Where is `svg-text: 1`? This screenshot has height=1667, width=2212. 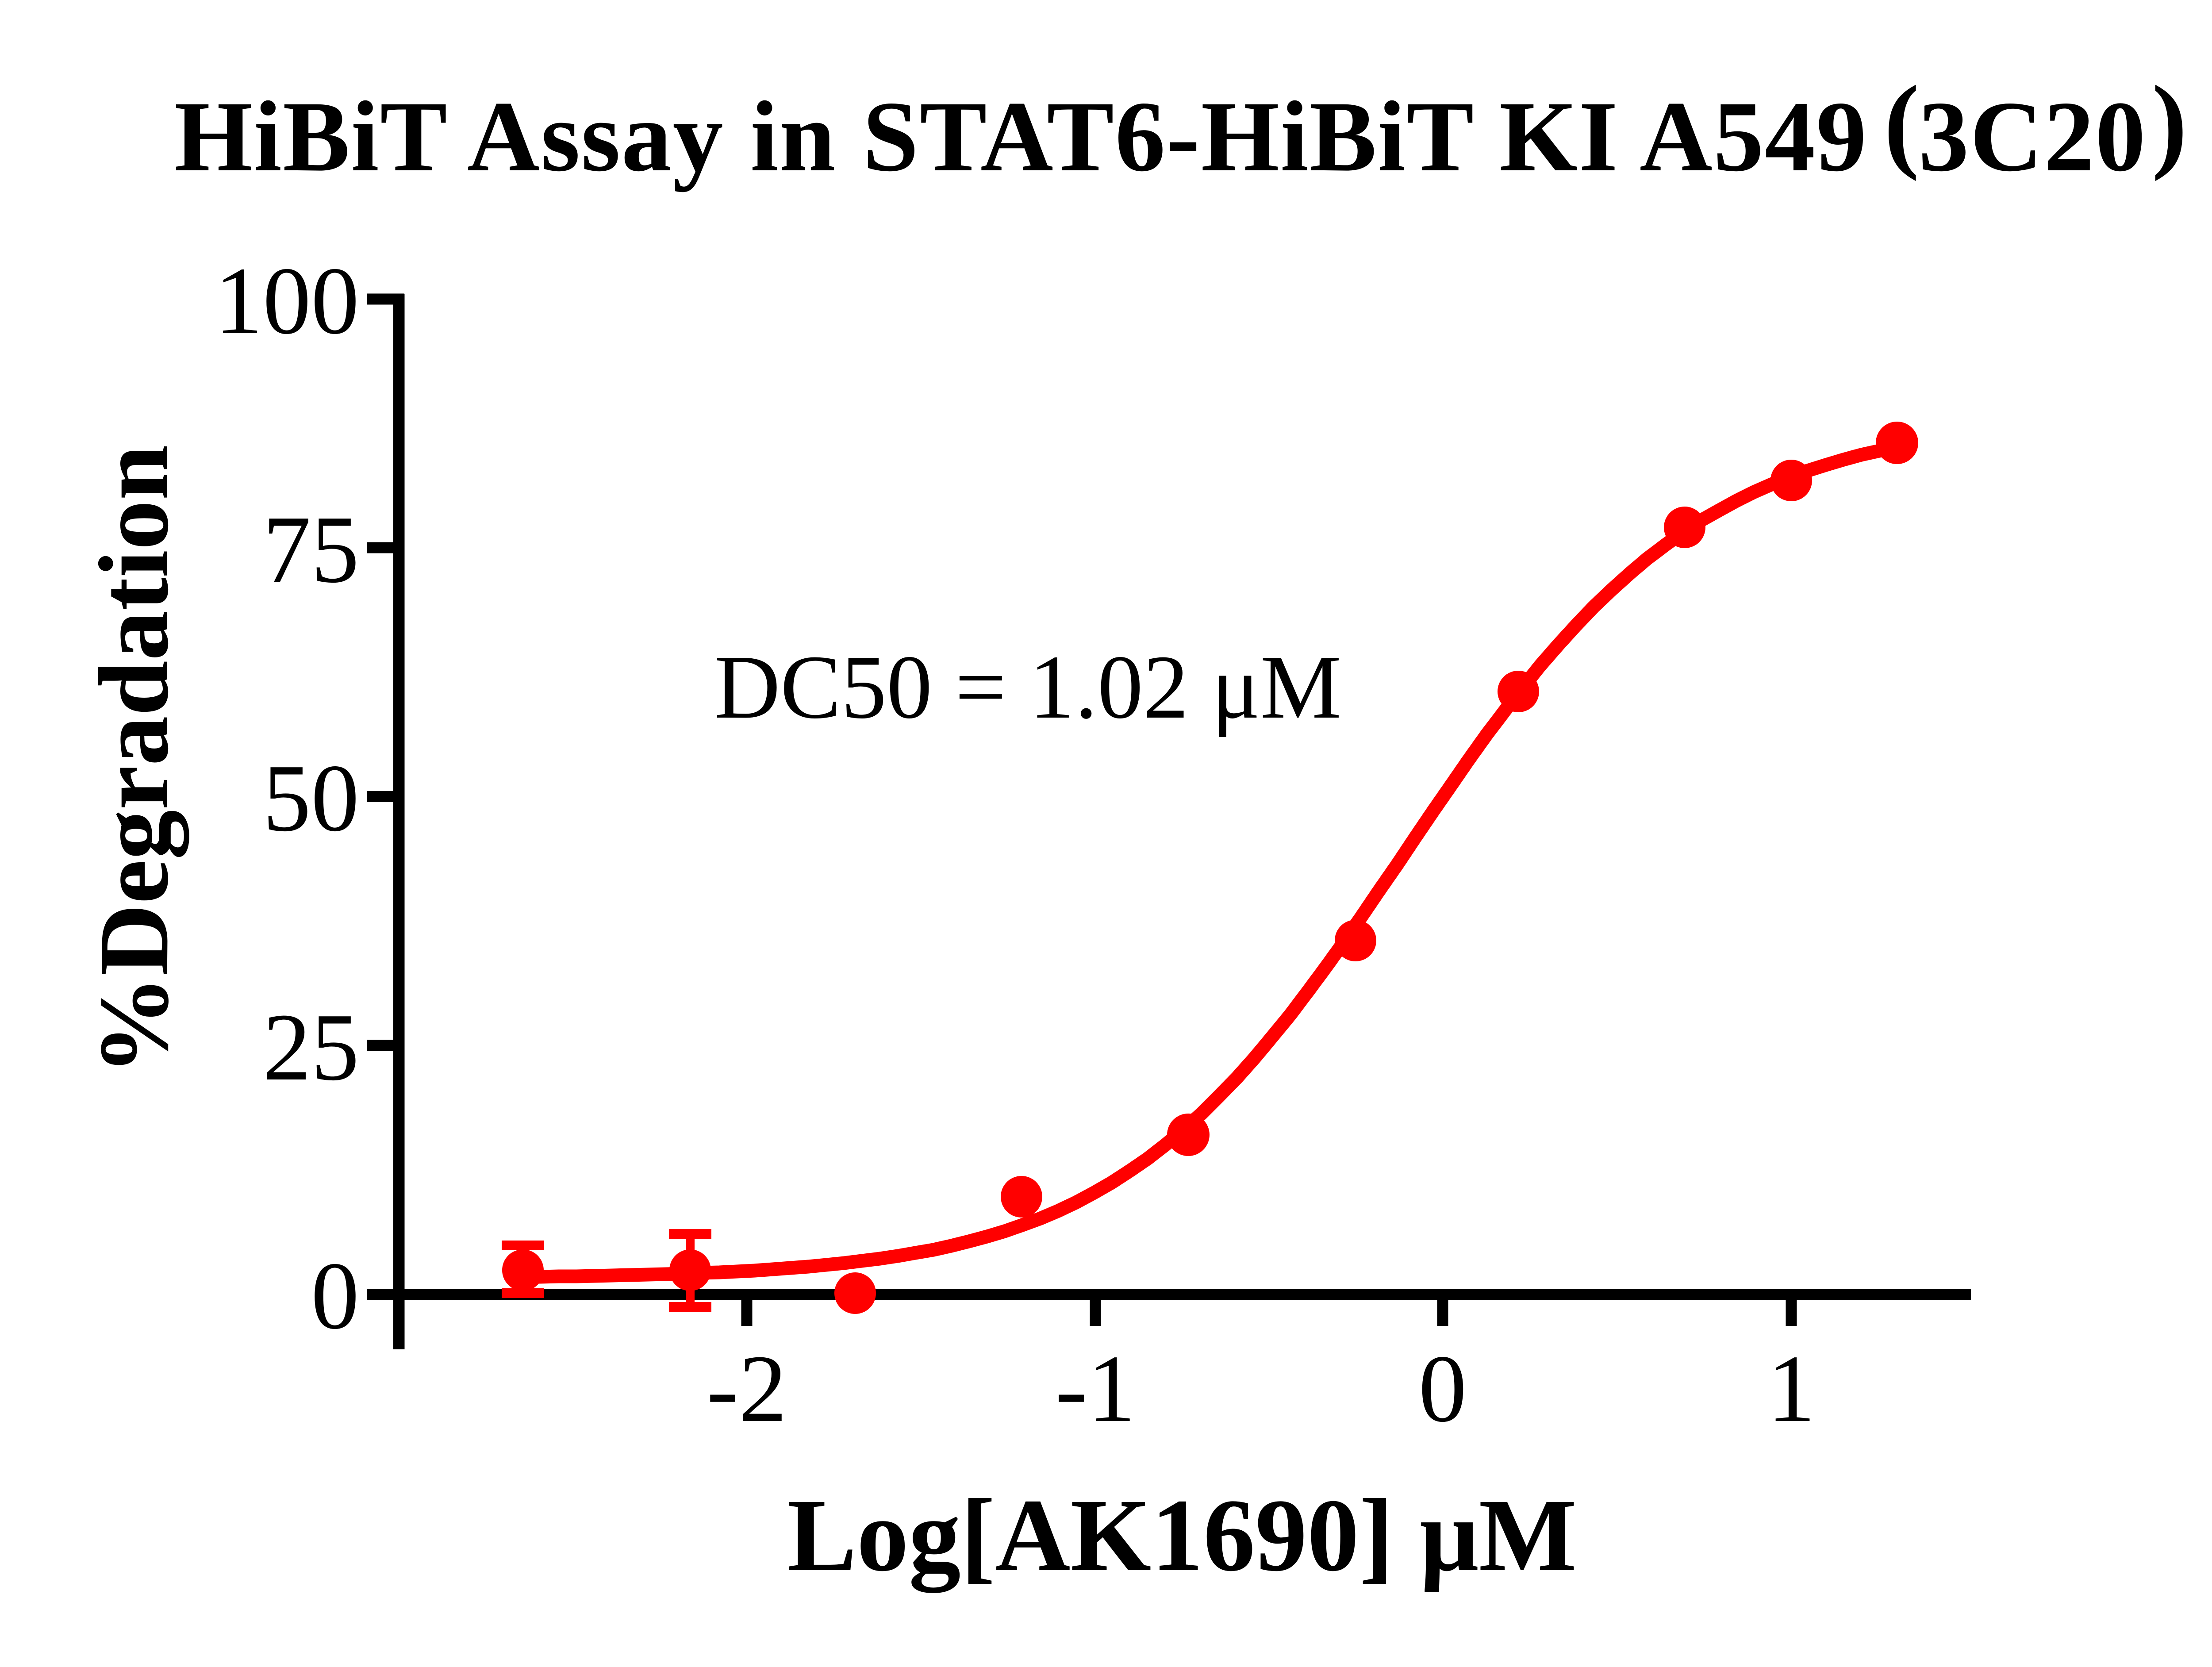 svg-text: 1 is located at coordinates (1792, 1389).